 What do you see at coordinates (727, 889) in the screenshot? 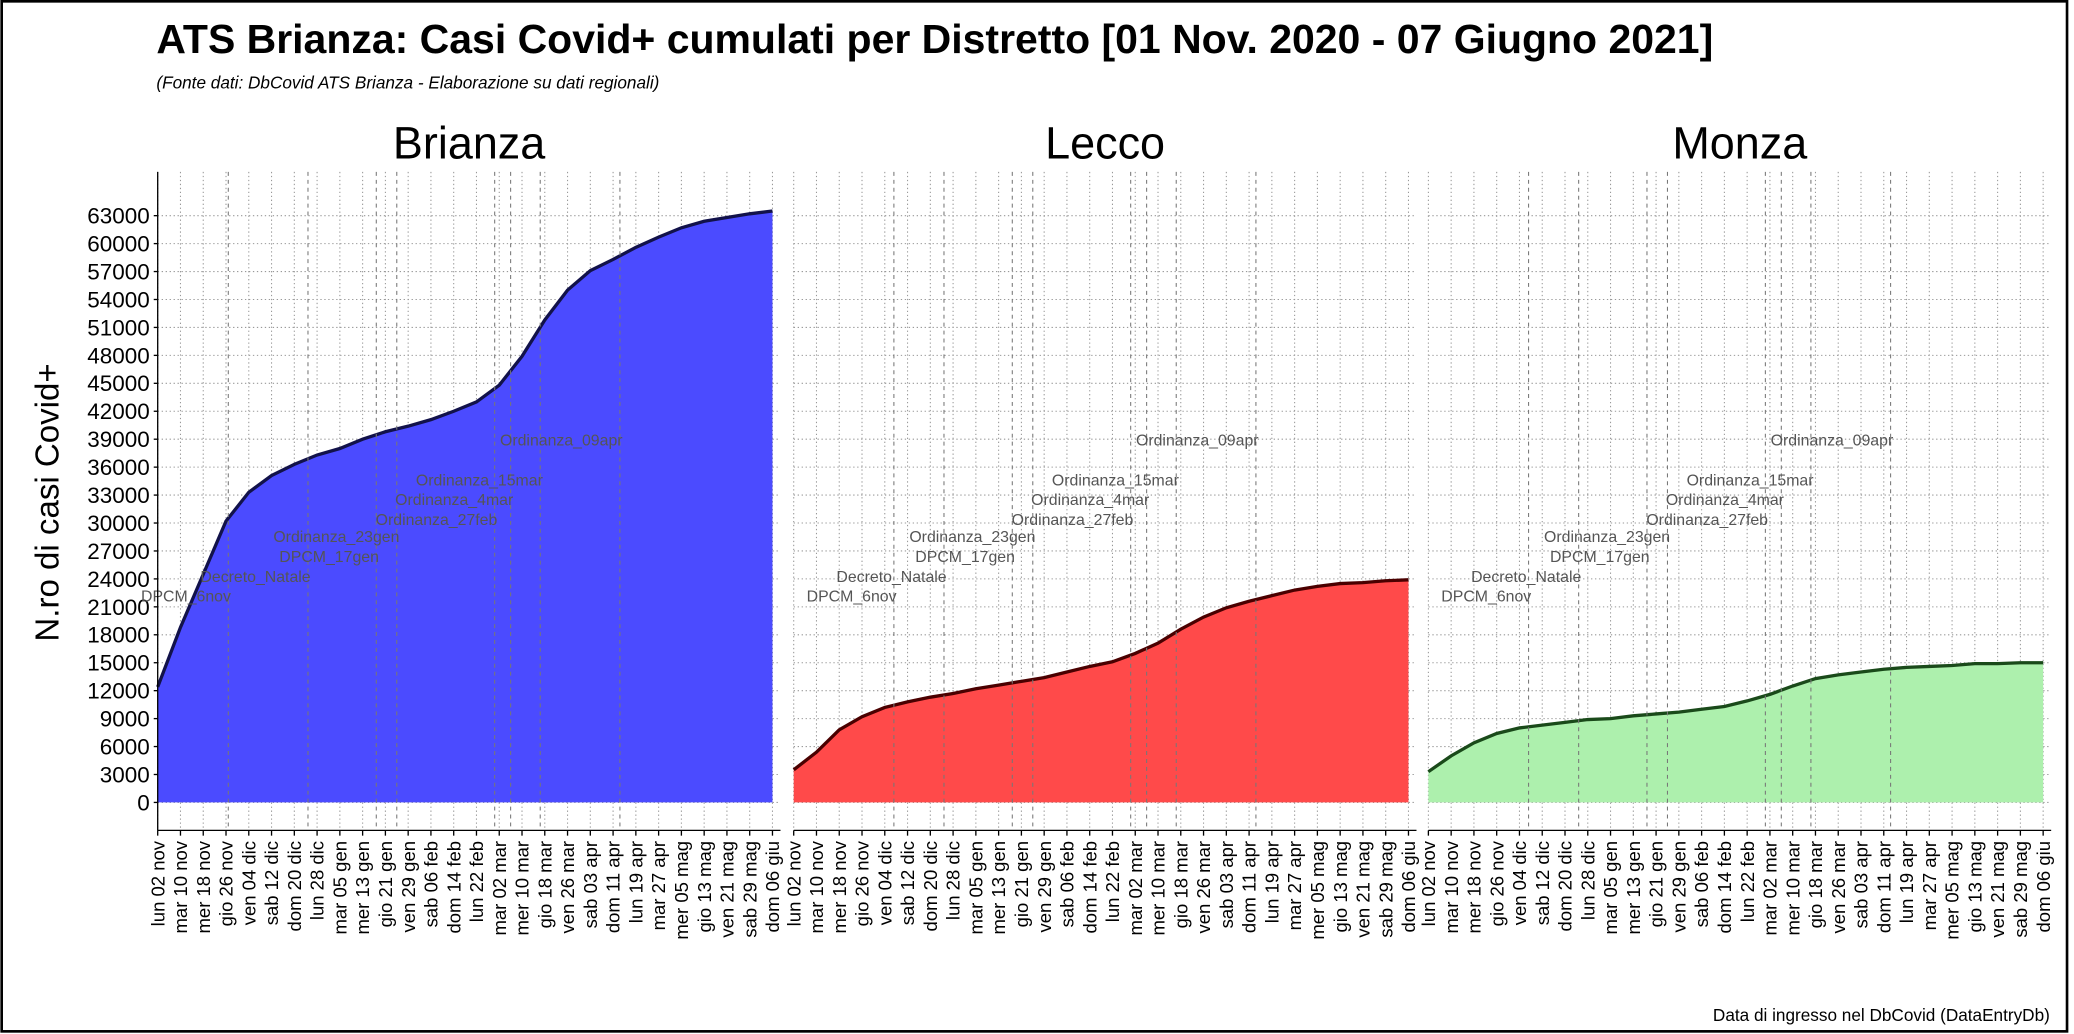
I see `x-tick-label: ven 21 mag` at bounding box center [727, 889].